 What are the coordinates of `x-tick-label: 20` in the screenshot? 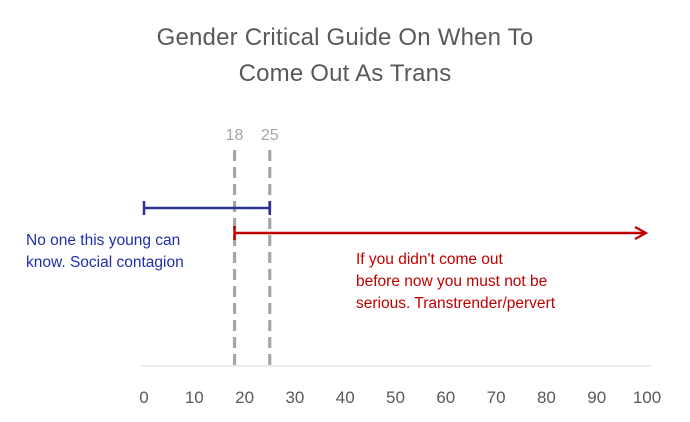 It's located at (244, 397).